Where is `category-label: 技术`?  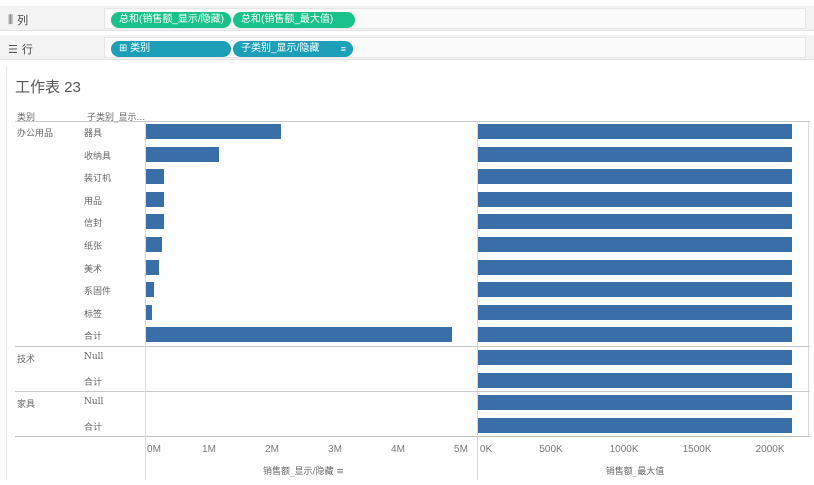 category-label: 技术 is located at coordinates (26, 360).